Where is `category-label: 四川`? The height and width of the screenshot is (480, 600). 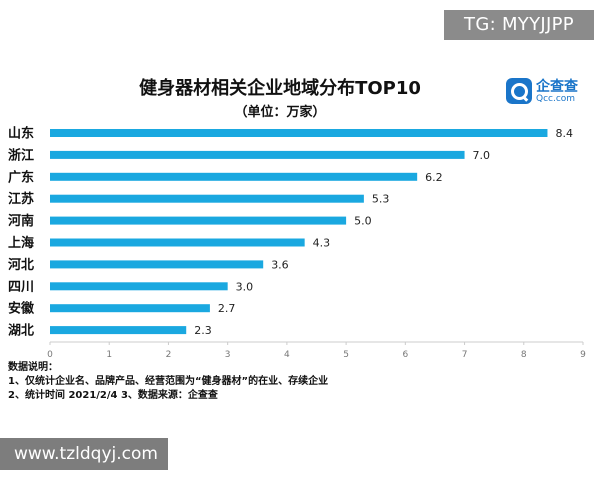
category-label: 四川 is located at coordinates (21, 287).